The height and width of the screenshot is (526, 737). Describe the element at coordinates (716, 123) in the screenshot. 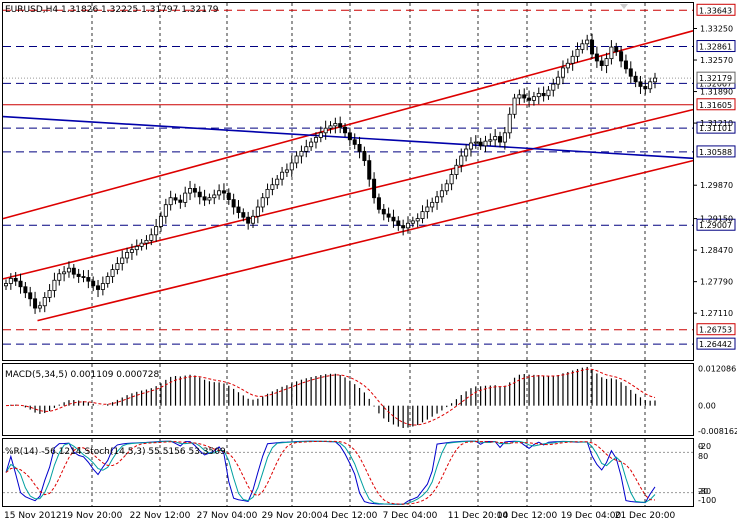

I see `y-tick-label: 1.31210` at that location.